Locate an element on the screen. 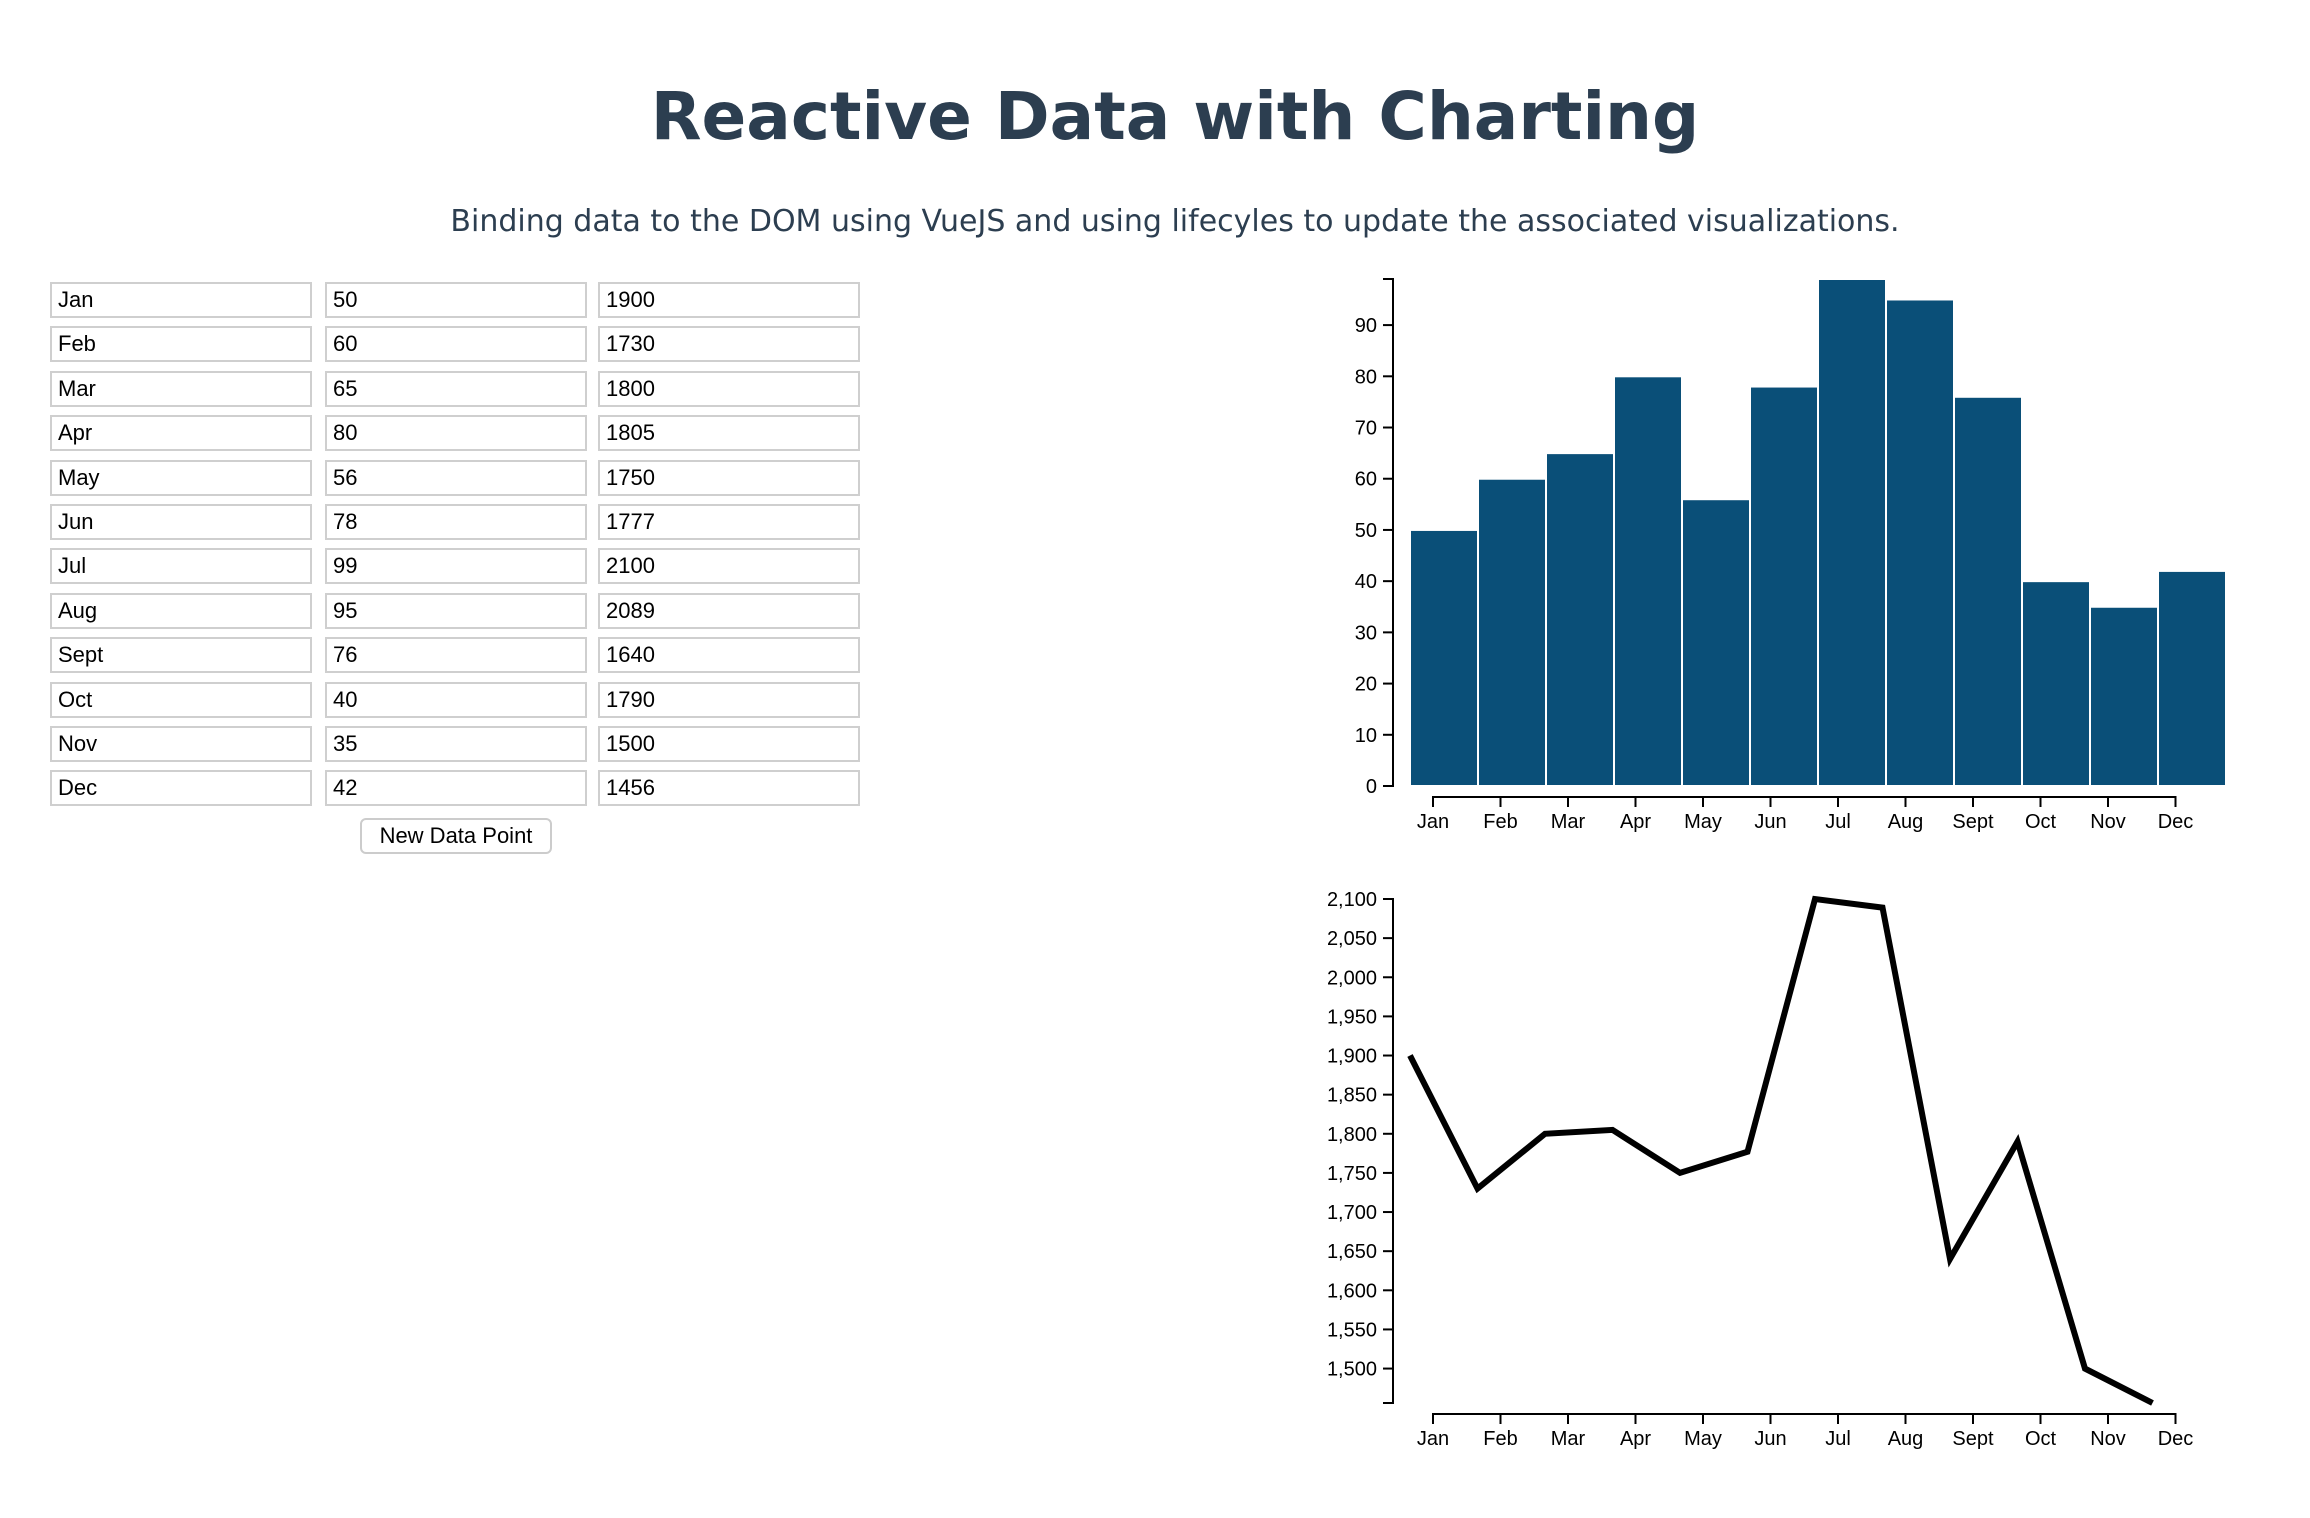  y-tick-label: 30 is located at coordinates (1366, 633).